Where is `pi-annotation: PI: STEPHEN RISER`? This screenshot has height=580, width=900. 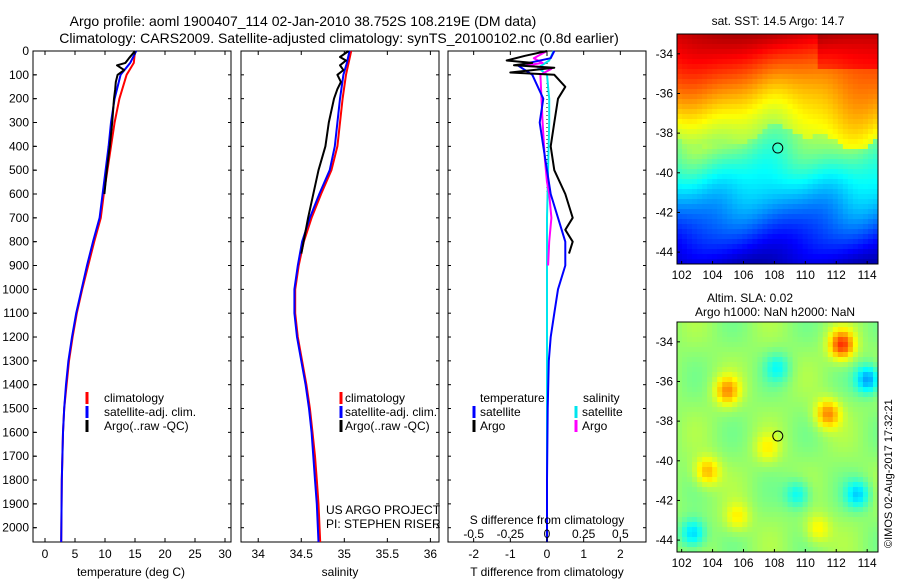
pi-annotation: PI: STEPHEN RISER is located at coordinates (383, 524).